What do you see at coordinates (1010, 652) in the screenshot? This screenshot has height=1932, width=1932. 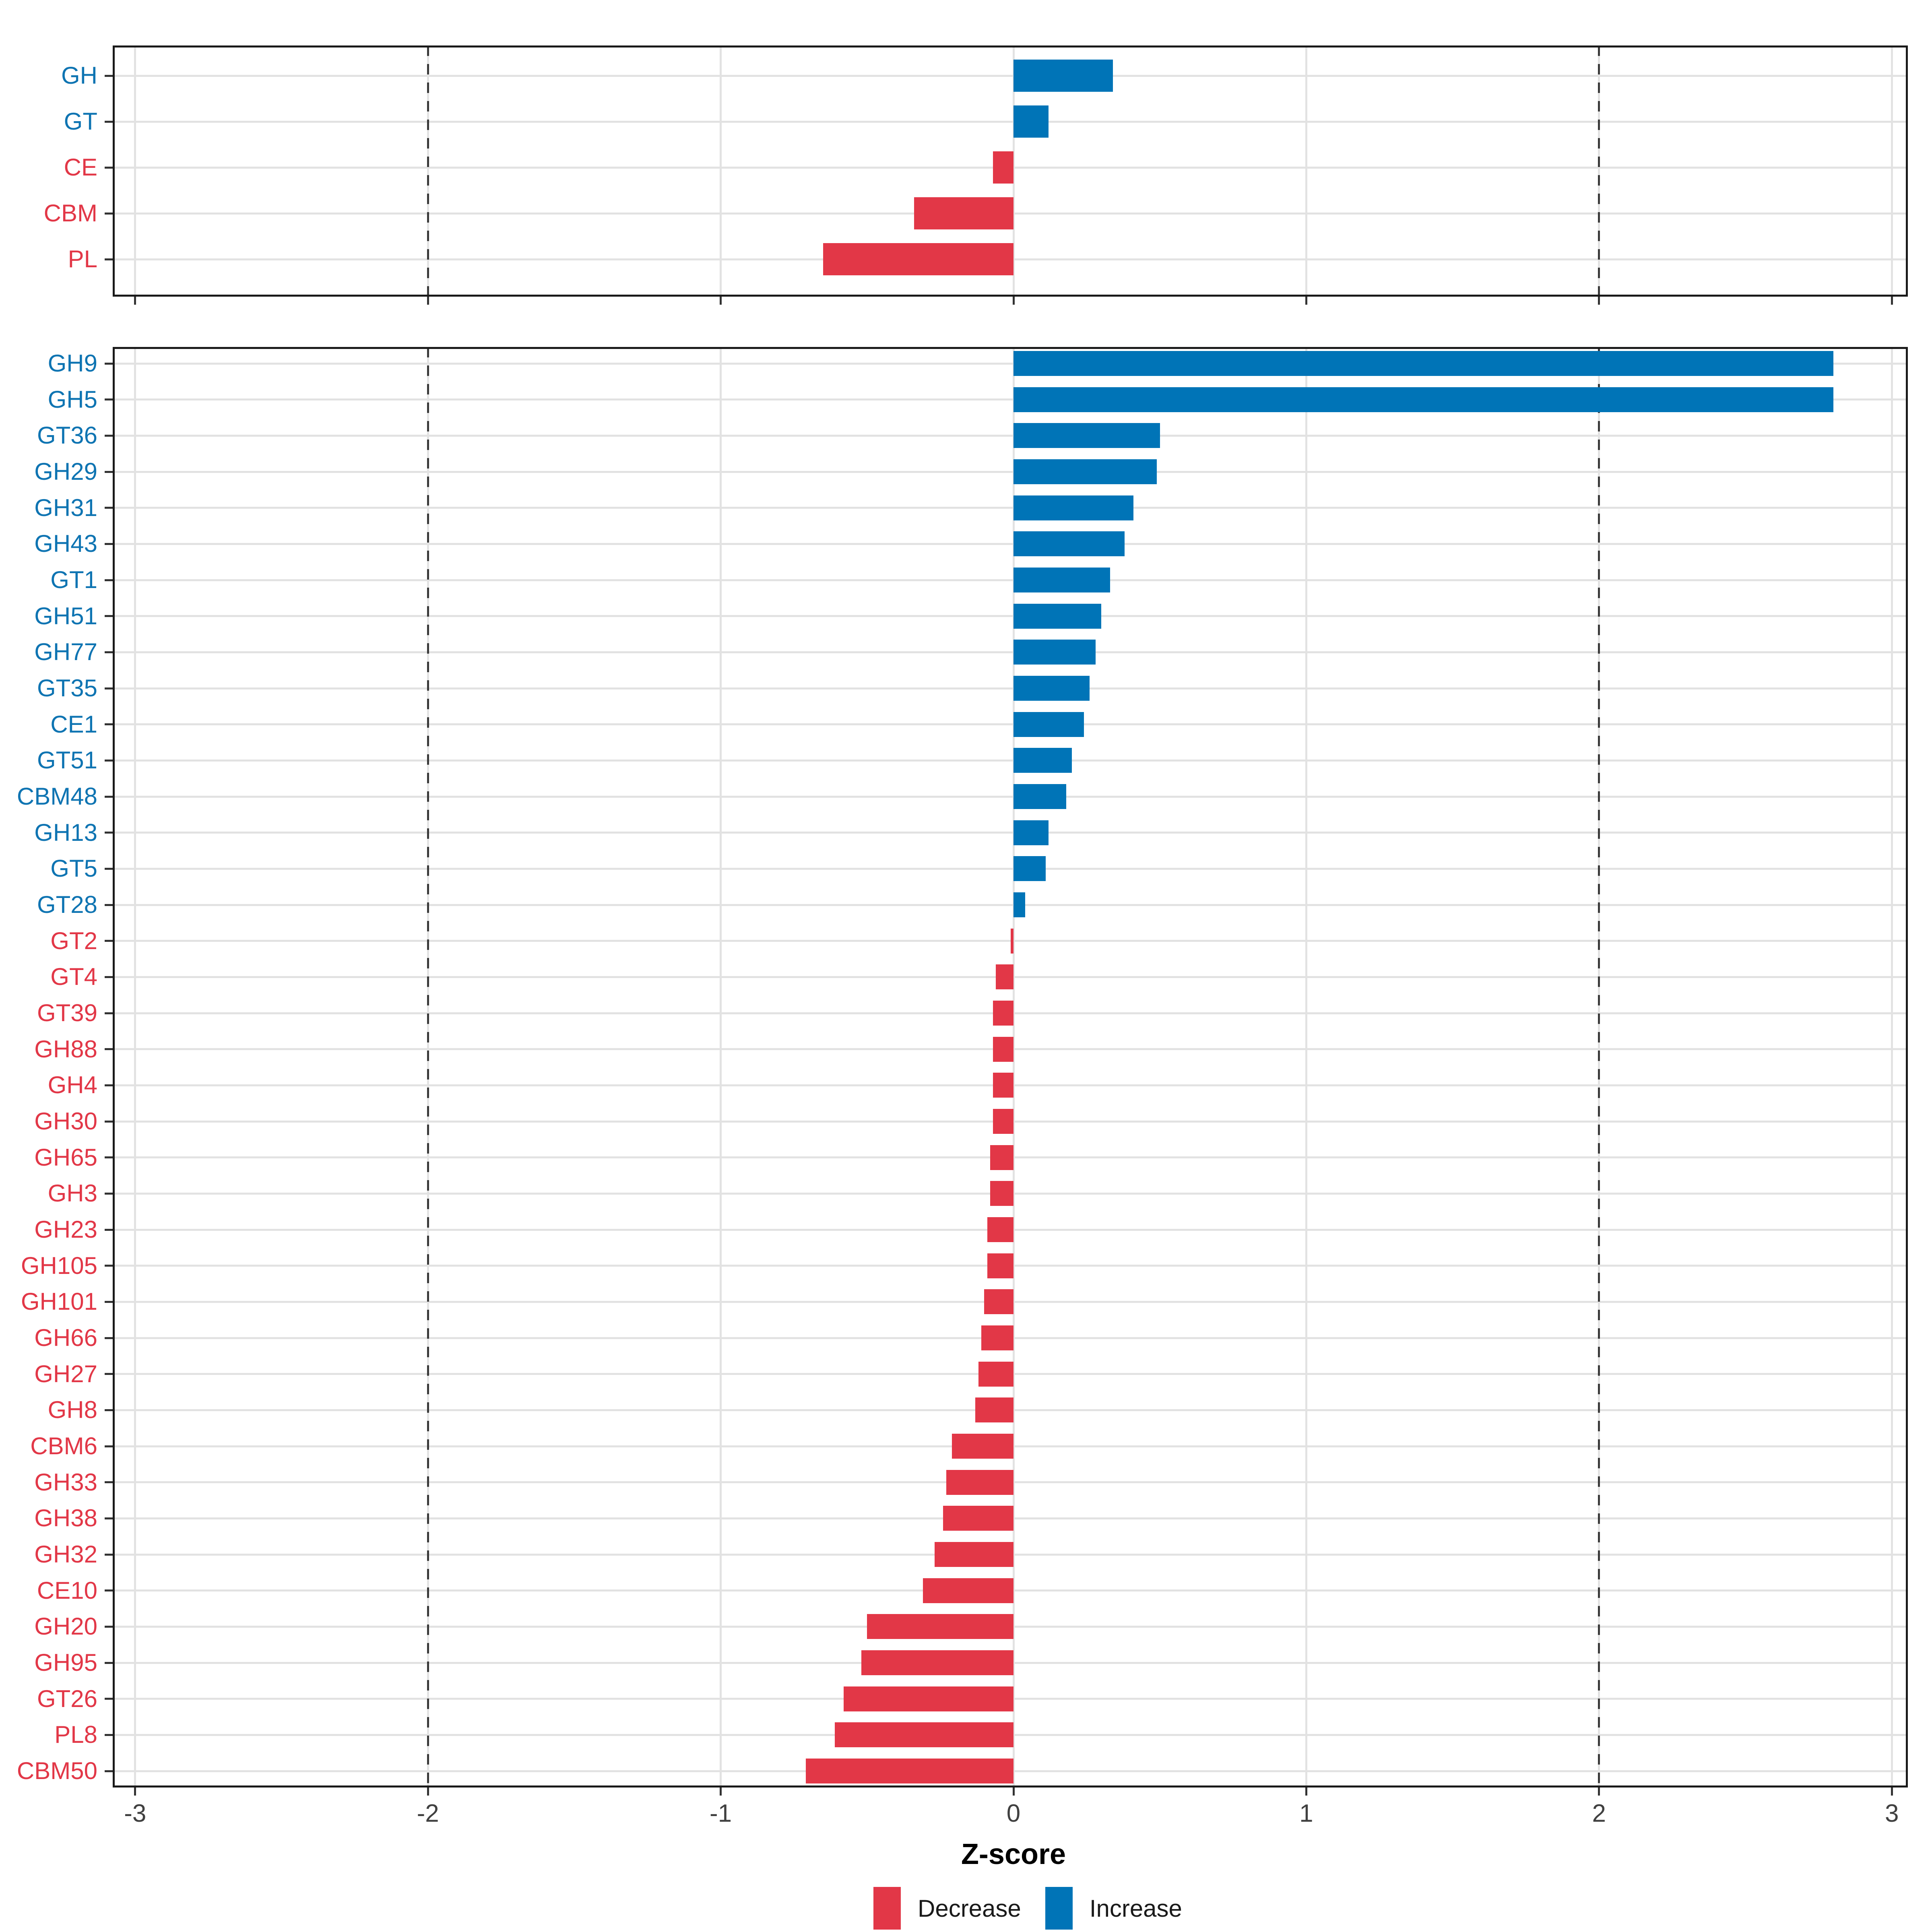 I see `gridline-h-families-GH77` at bounding box center [1010, 652].